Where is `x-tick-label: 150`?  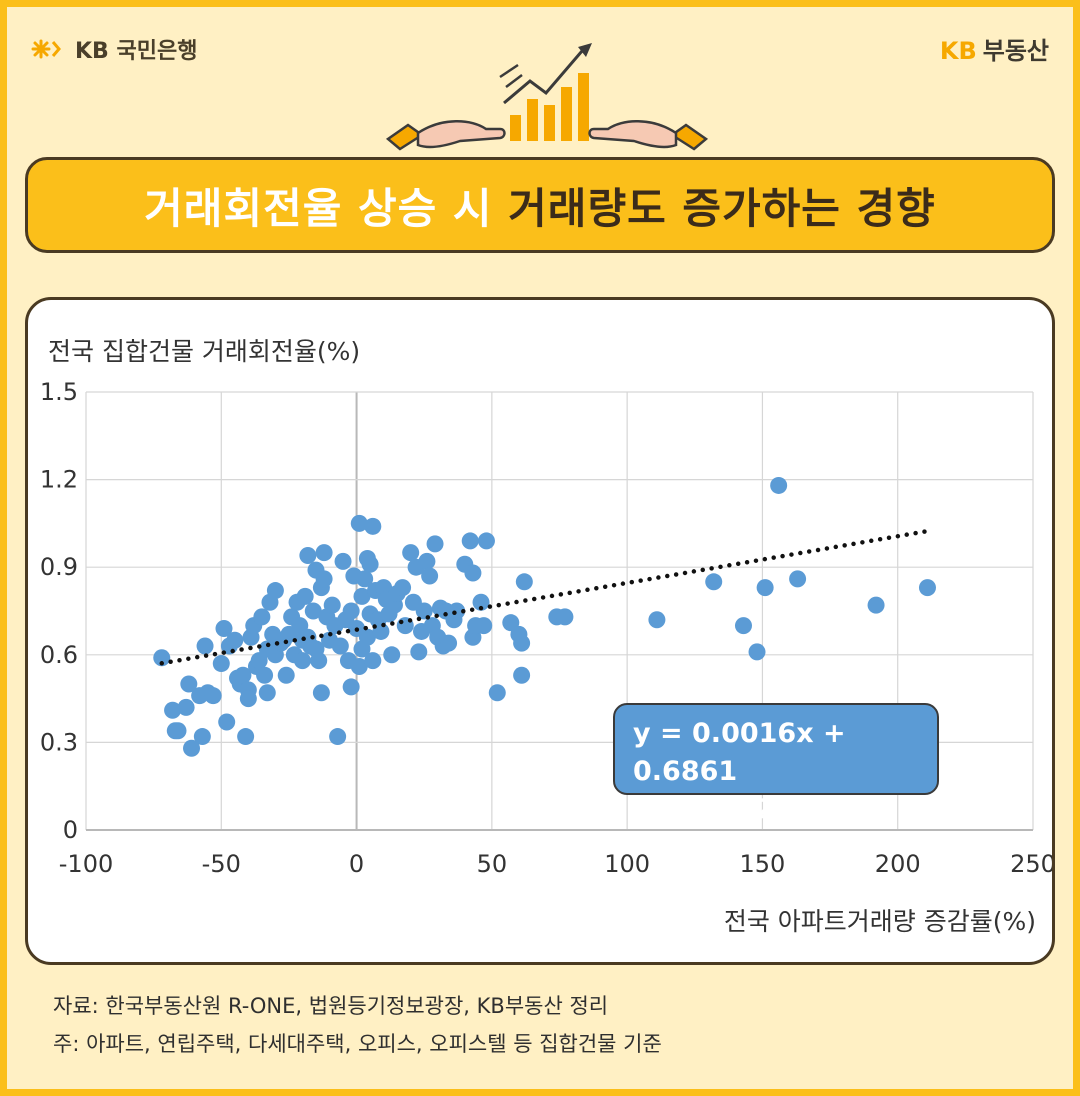 x-tick-label: 150 is located at coordinates (763, 864).